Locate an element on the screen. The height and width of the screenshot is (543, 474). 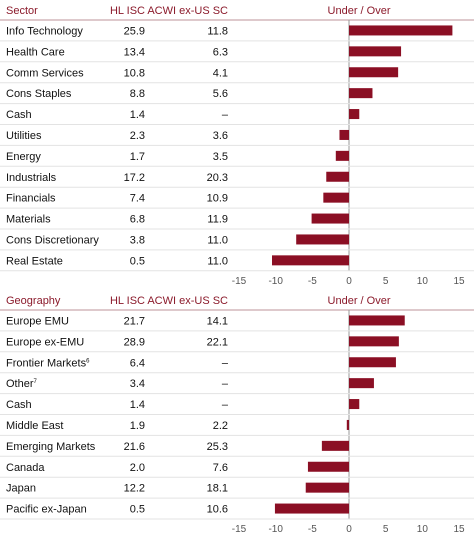
row-hl-value: 0.5 is located at coordinates (137, 261).